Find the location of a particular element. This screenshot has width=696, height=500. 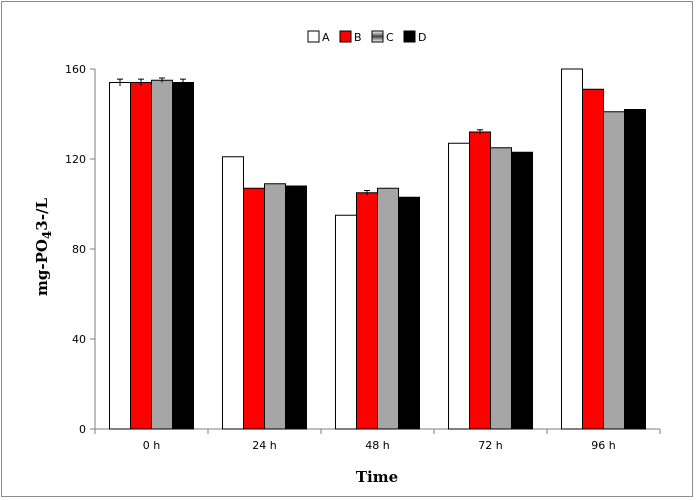

y-axis-title: mg-PO43-/L is located at coordinates (43, 247).